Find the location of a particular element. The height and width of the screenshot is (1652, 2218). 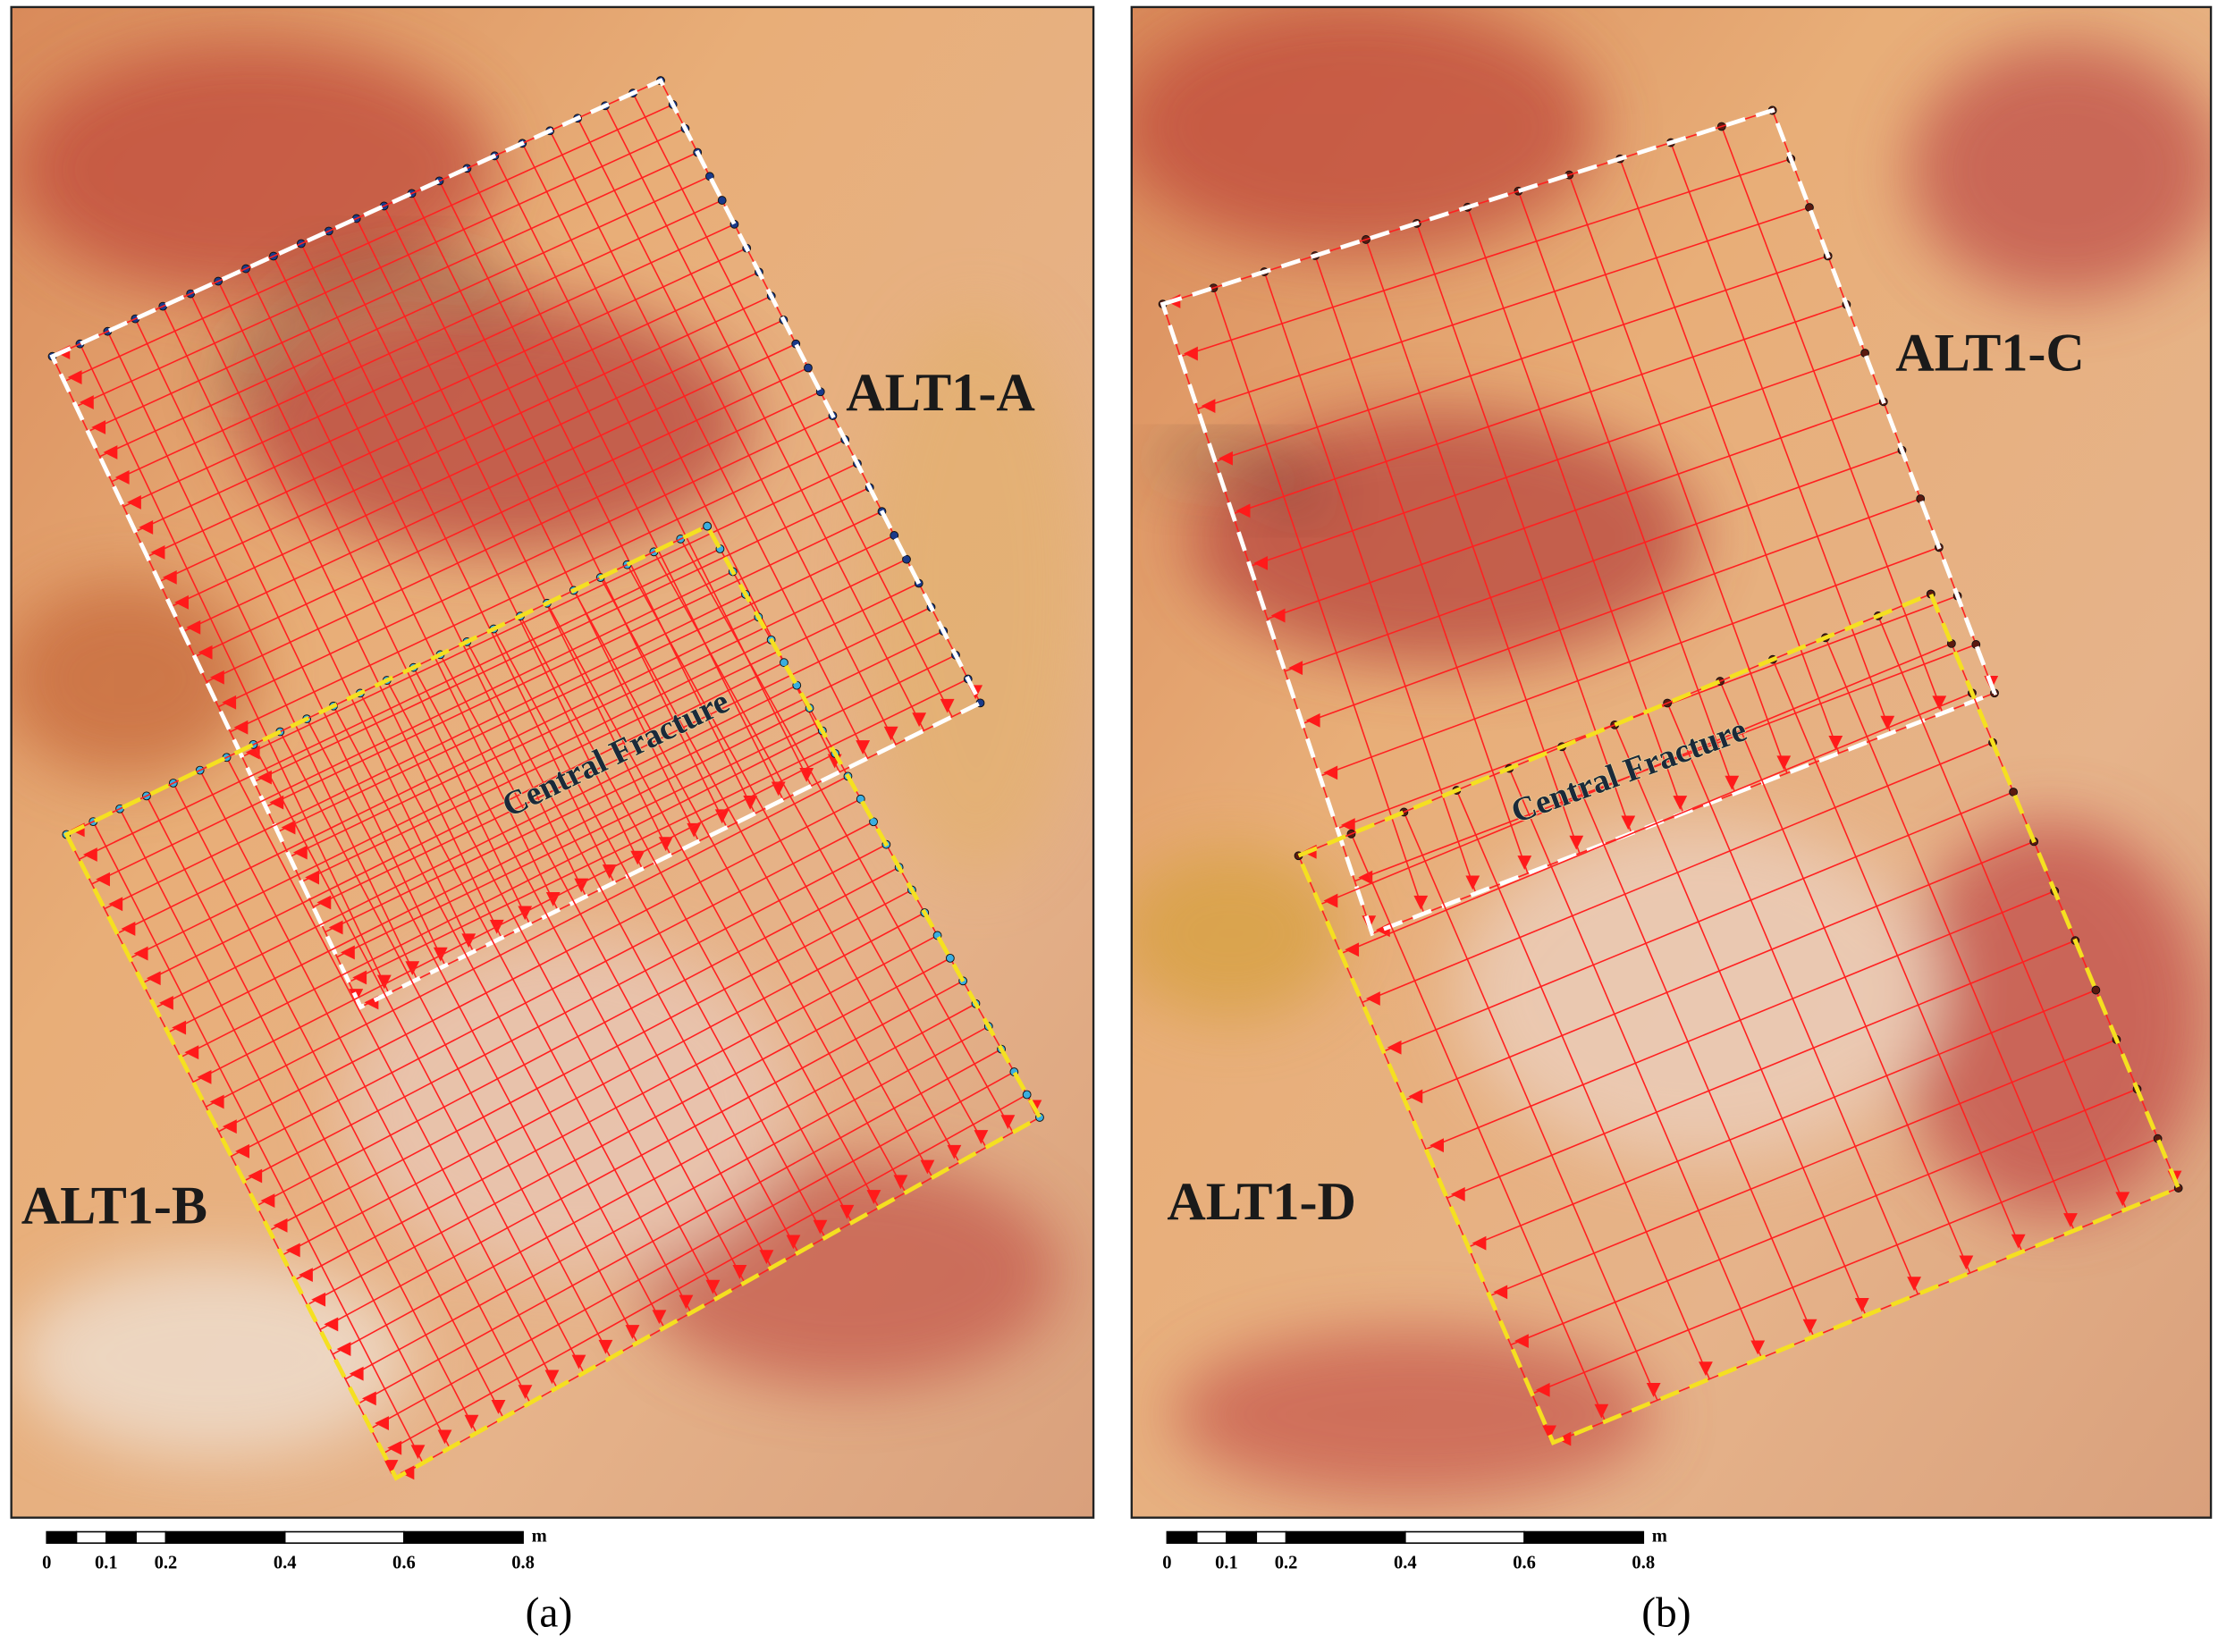

caption: (b) is located at coordinates (1666, 1613).